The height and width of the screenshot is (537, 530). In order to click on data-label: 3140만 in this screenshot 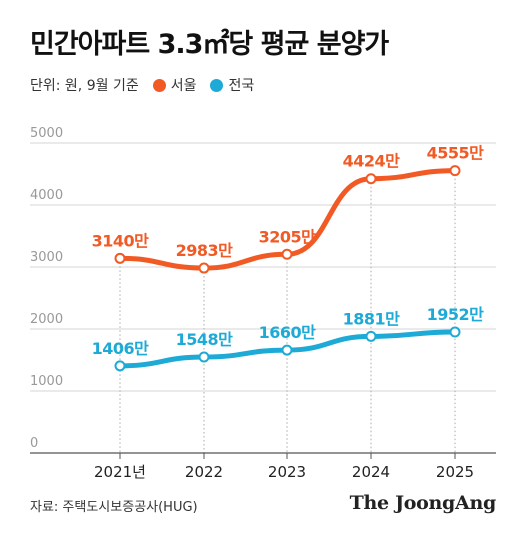, I will do `click(121, 240)`.